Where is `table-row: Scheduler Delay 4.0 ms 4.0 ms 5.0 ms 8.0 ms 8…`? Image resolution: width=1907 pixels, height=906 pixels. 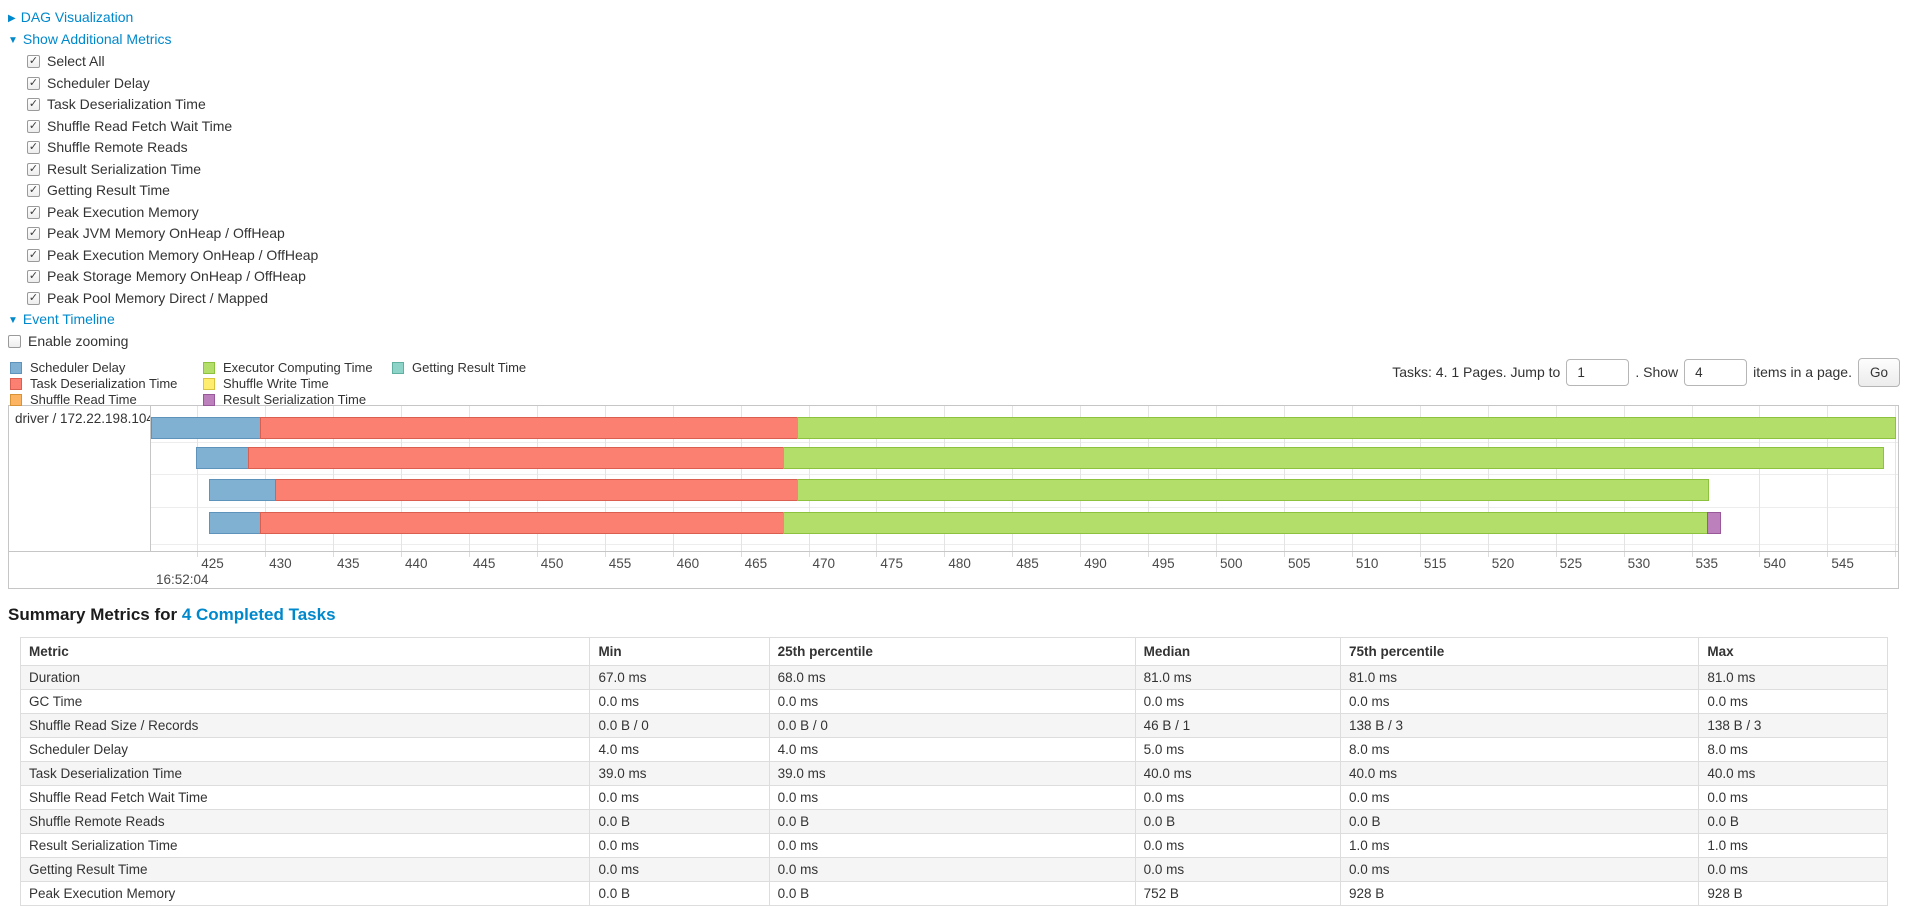 table-row: Scheduler Delay 4.0 ms 4.0 ms 5.0 ms 8.0 ms 8… is located at coordinates (953, 749).